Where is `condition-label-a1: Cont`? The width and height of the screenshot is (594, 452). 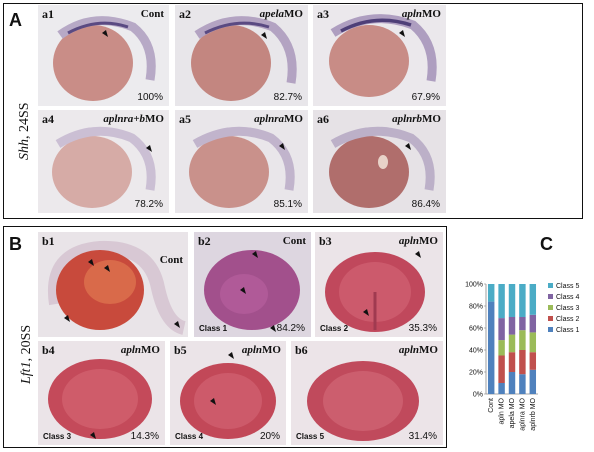
condition-label-a1: Cont is located at coordinates (152, 14).